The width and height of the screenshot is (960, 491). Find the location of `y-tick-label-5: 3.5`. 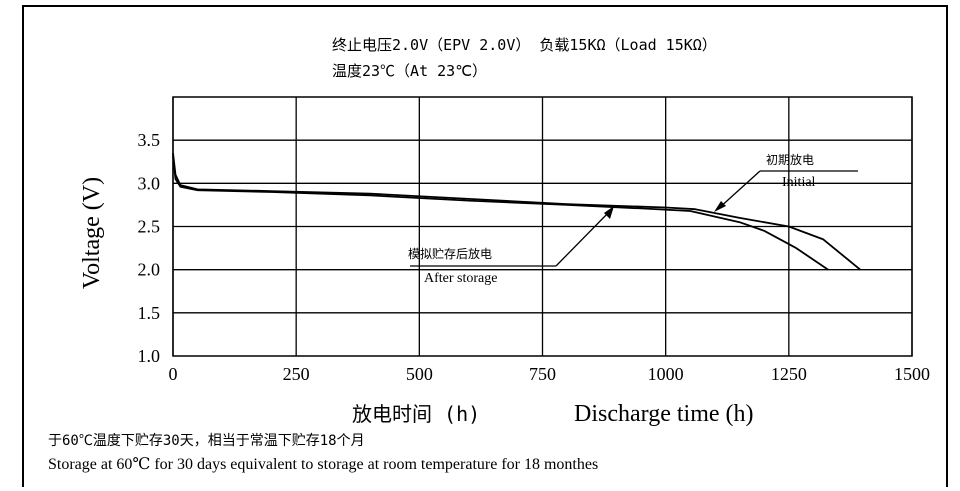

y-tick-label-5: 3.5 is located at coordinates (149, 140).